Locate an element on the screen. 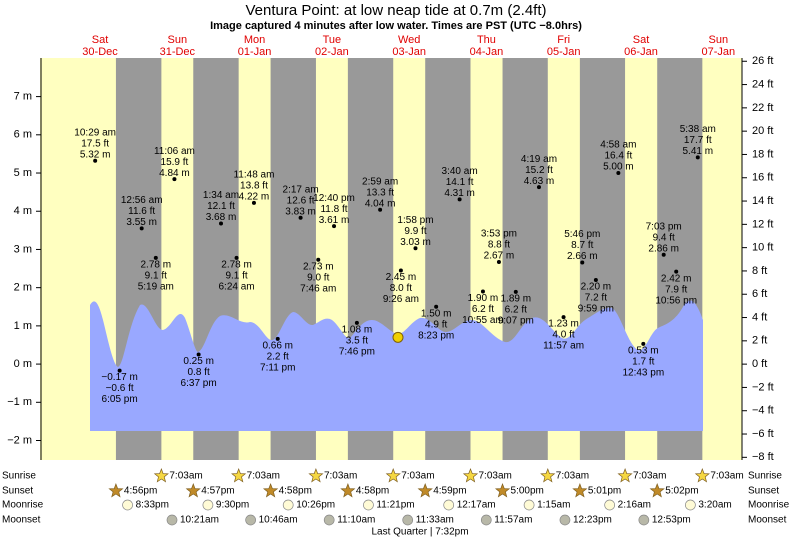 Image resolution: width=793 pixels, height=539 pixels. day-name: Fri is located at coordinates (563, 40).